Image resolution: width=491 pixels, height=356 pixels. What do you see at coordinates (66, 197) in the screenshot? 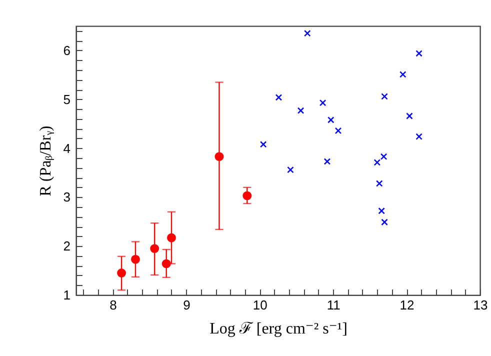
I see `y-tick-label: 3` at bounding box center [66, 197].